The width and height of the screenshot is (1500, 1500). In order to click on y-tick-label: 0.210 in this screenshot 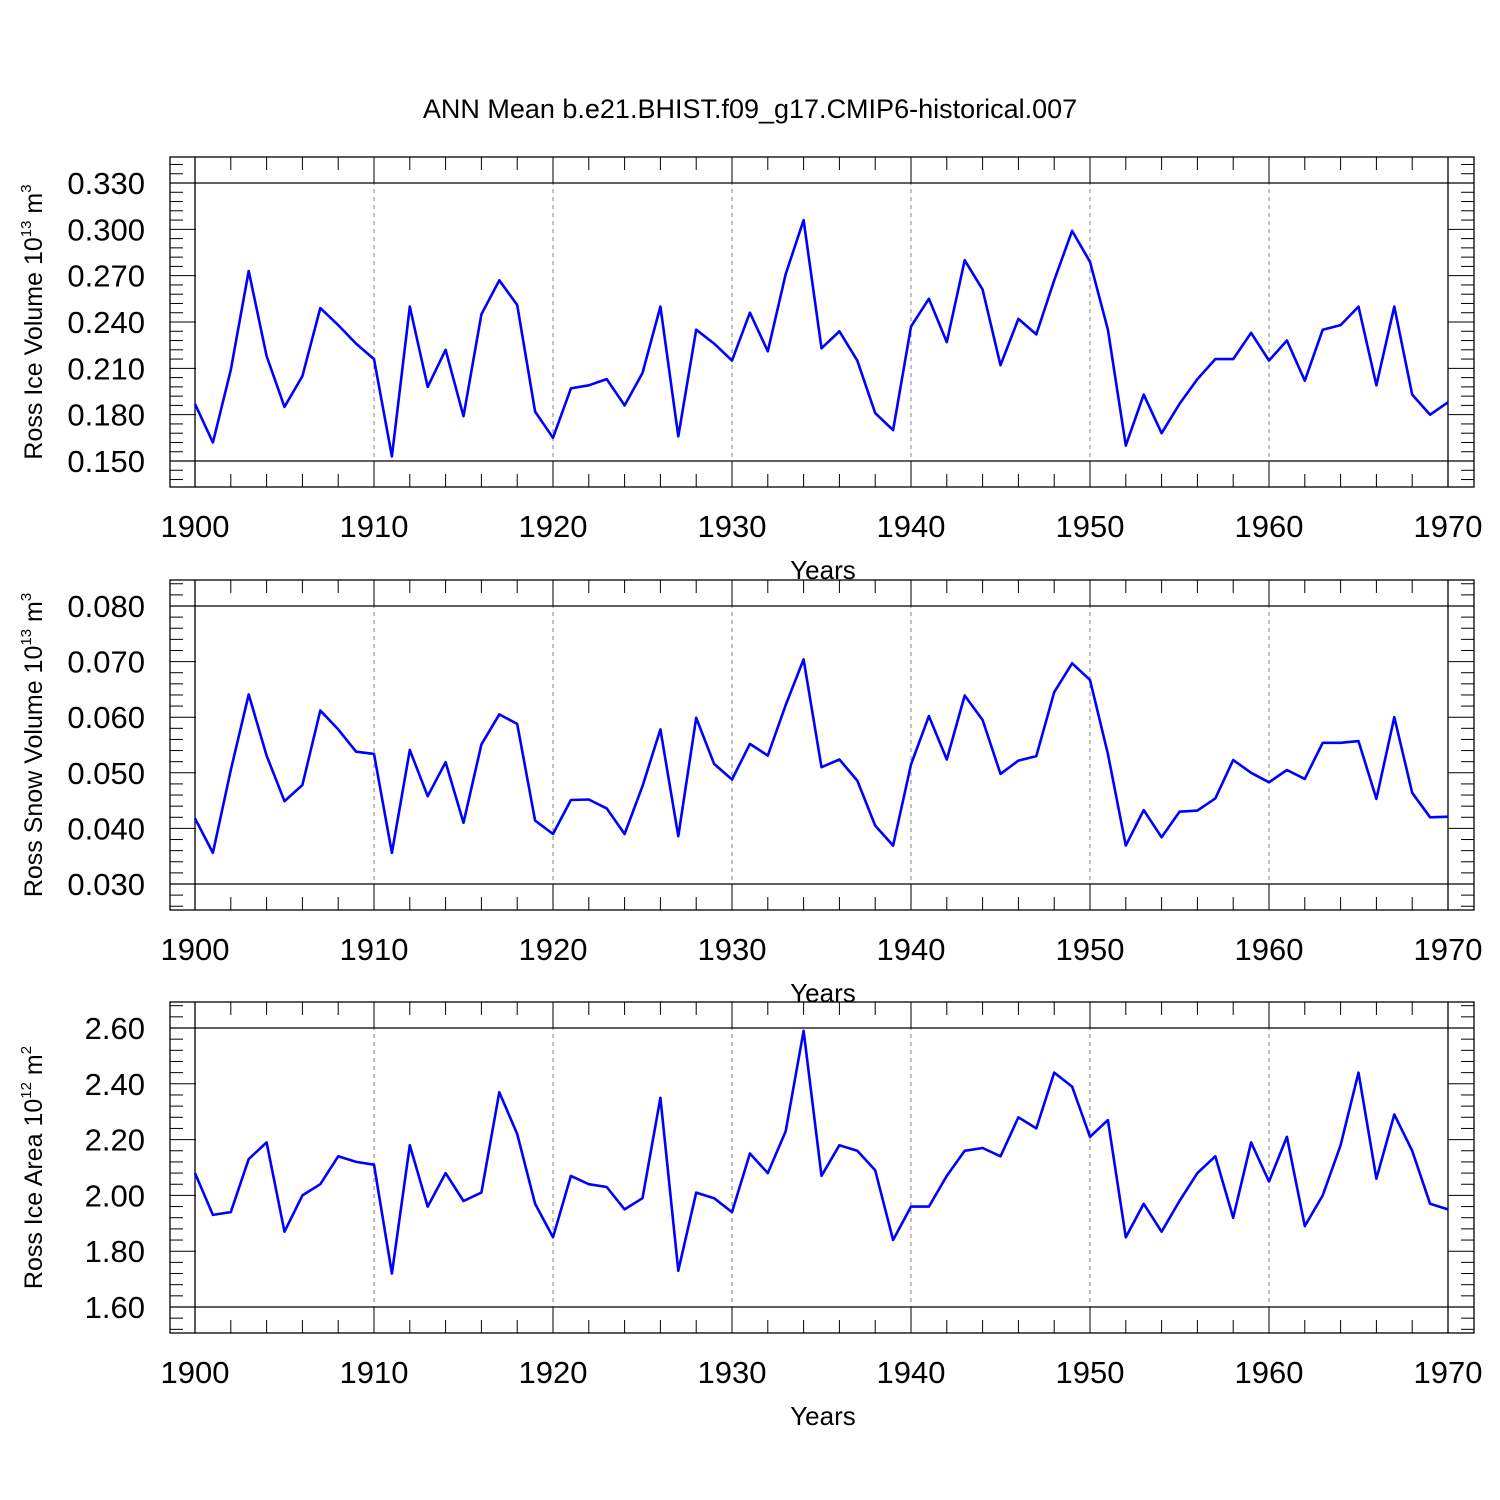, I will do `click(106, 368)`.